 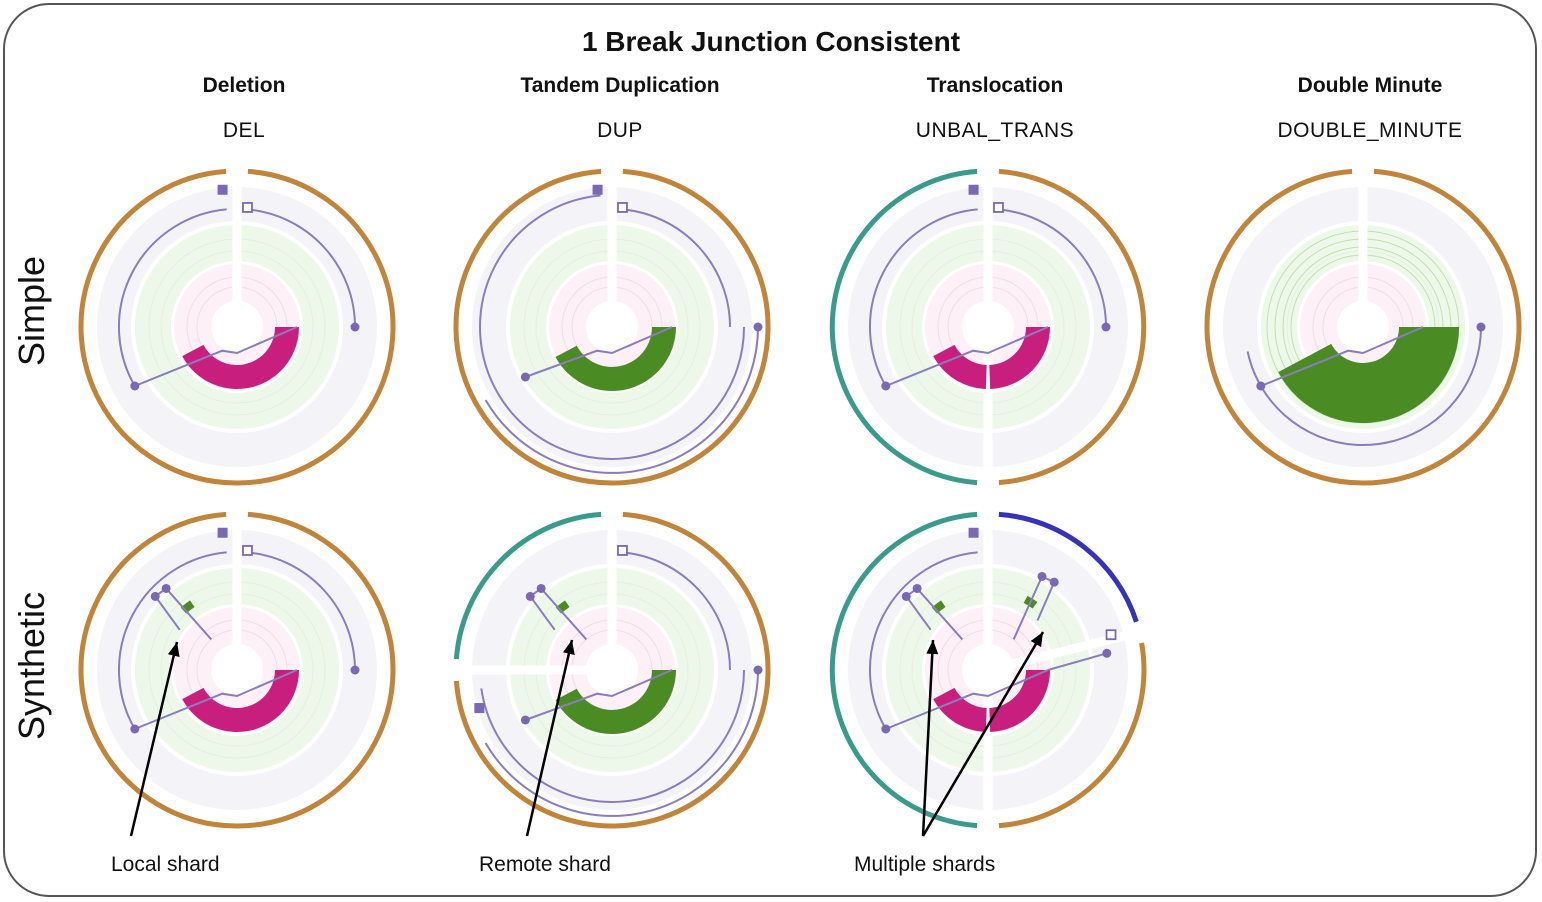 What do you see at coordinates (925, 864) in the screenshot?
I see `annotation-multiple-shards: Multiple shards` at bounding box center [925, 864].